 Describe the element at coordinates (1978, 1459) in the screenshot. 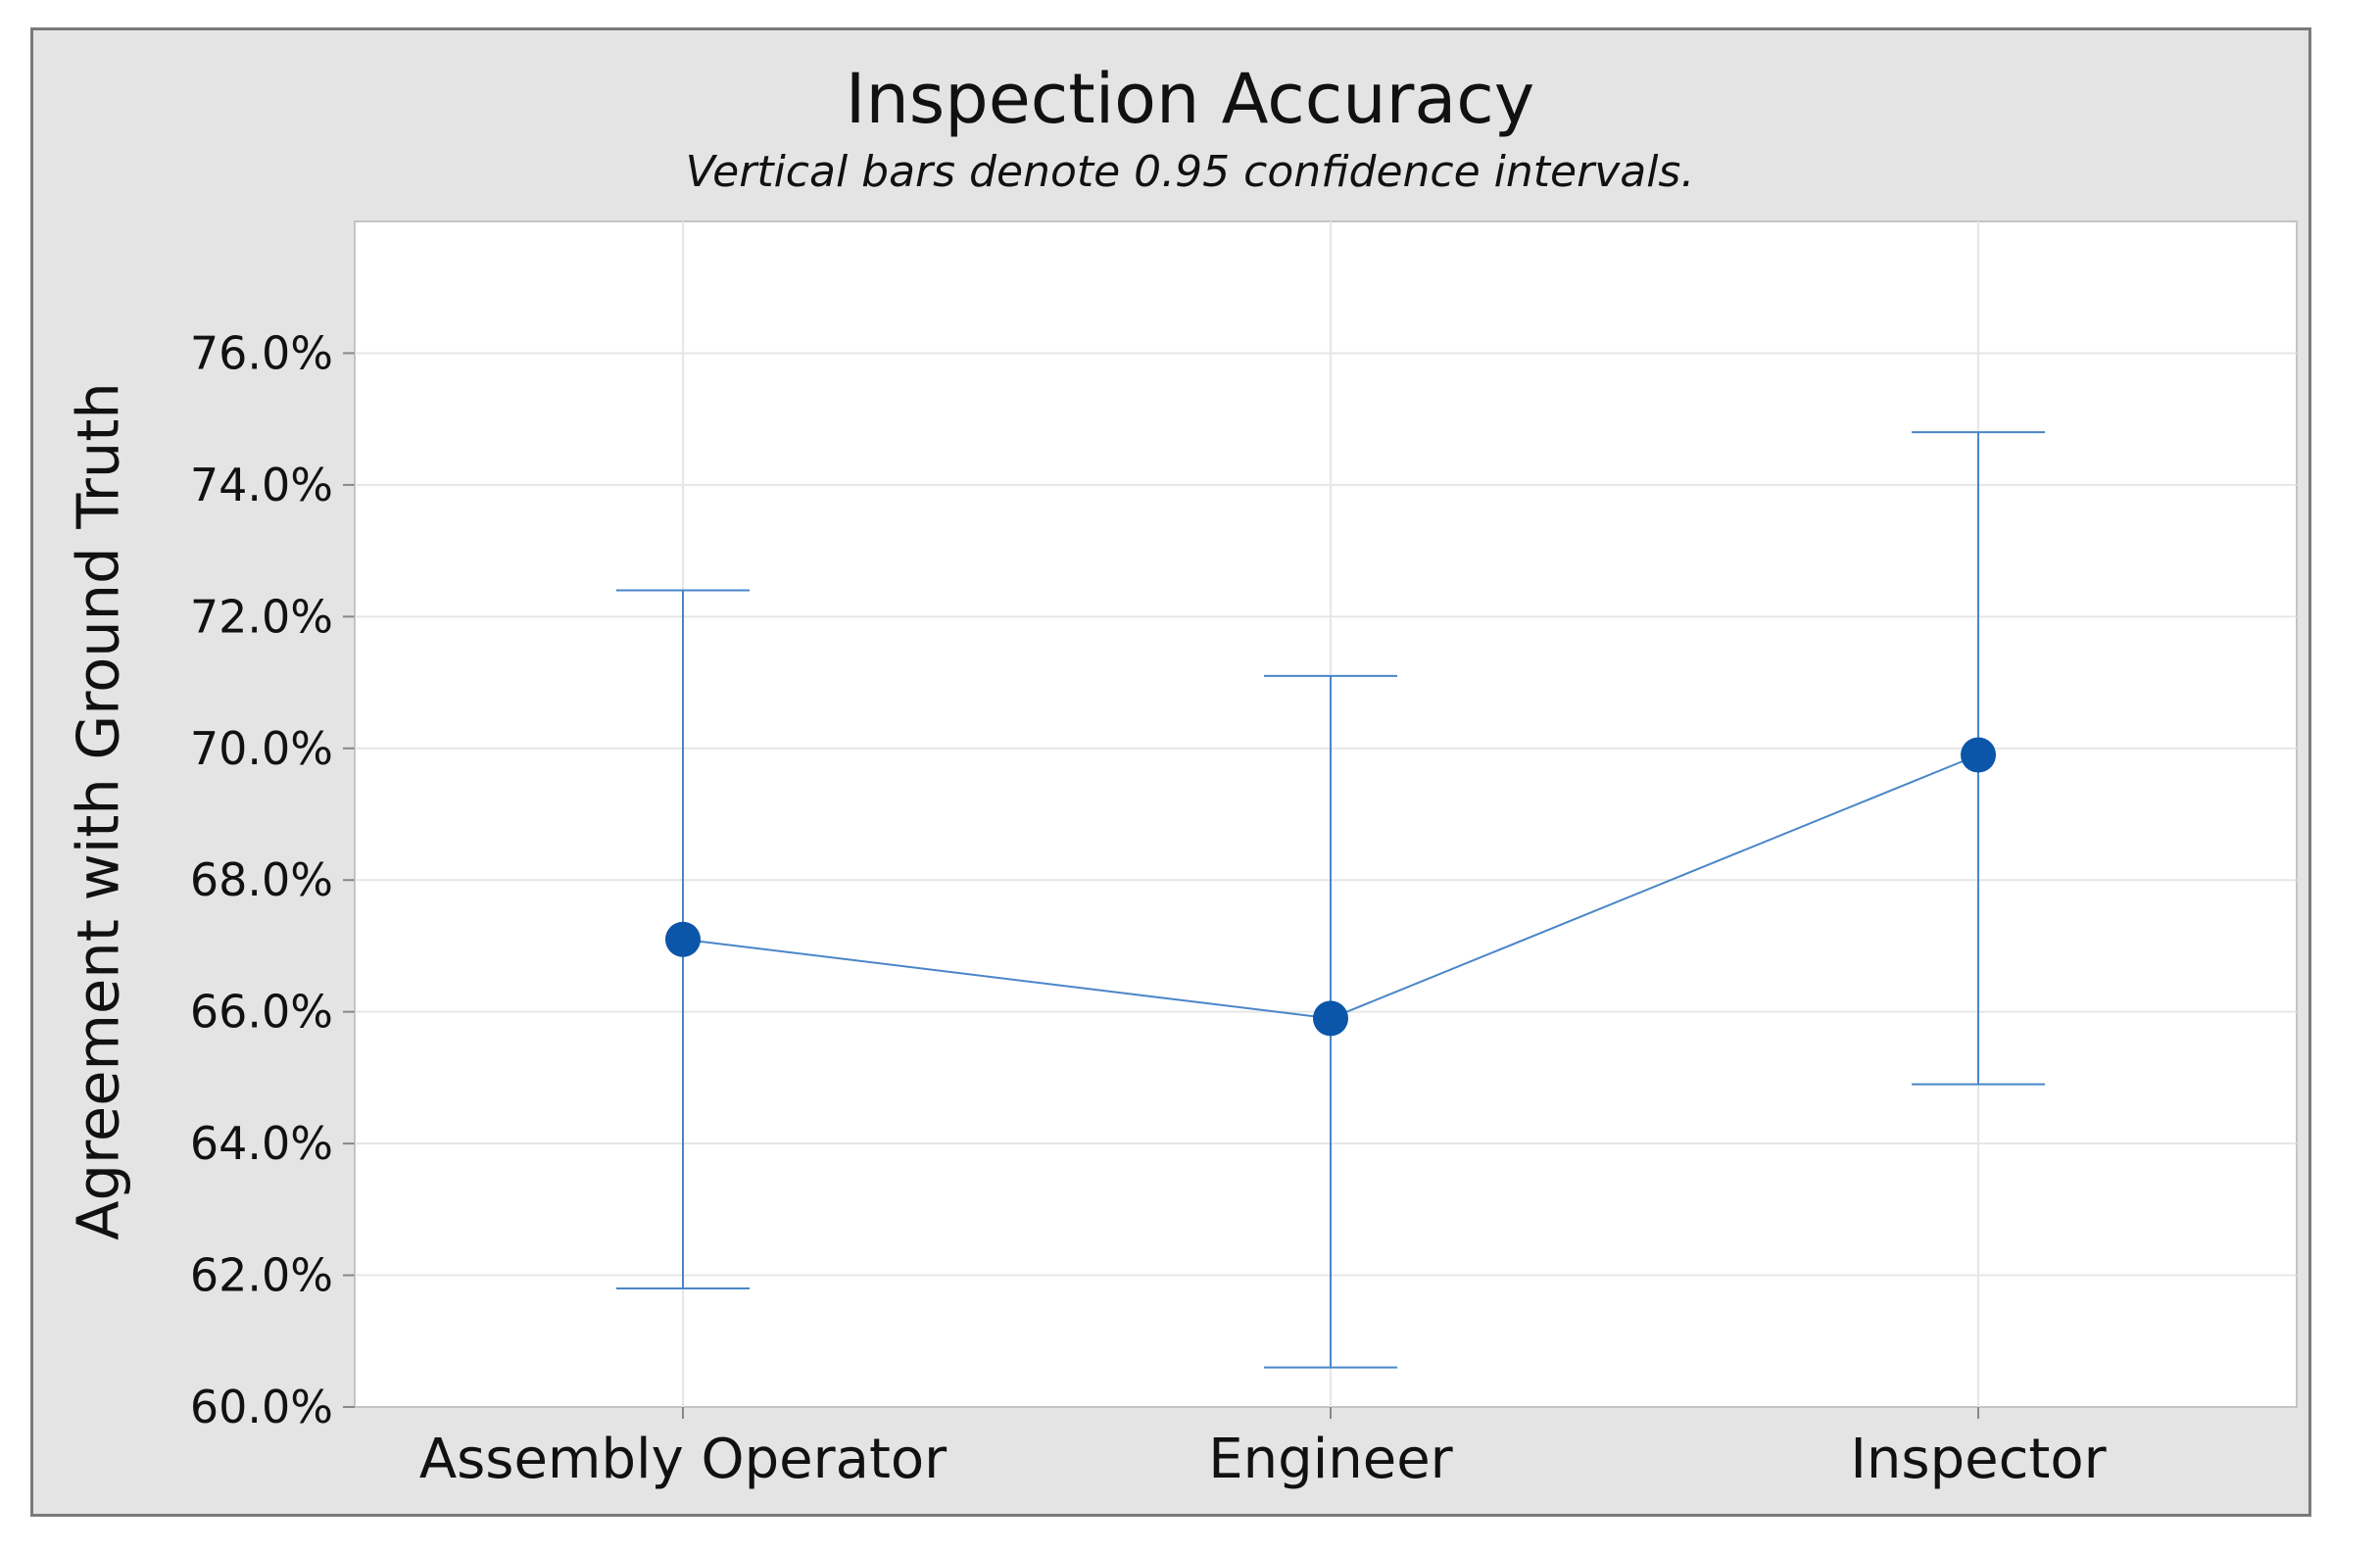

I see `x-tick-label: Inspector` at that location.